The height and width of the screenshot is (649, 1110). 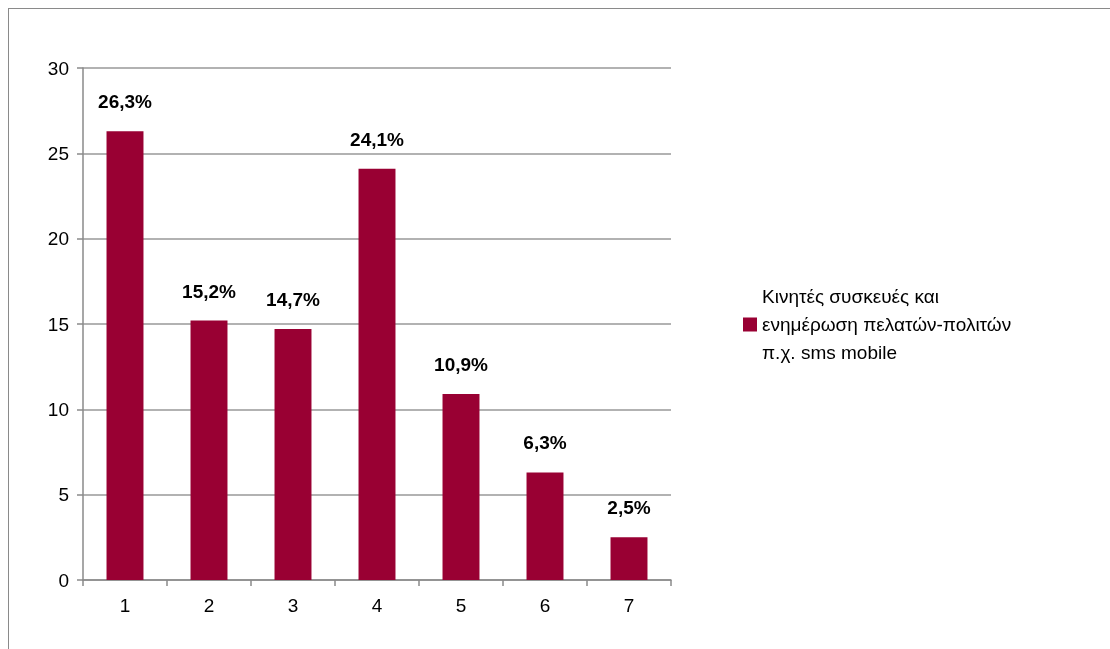 What do you see at coordinates (461, 605) in the screenshot?
I see `x-tick-label: 5` at bounding box center [461, 605].